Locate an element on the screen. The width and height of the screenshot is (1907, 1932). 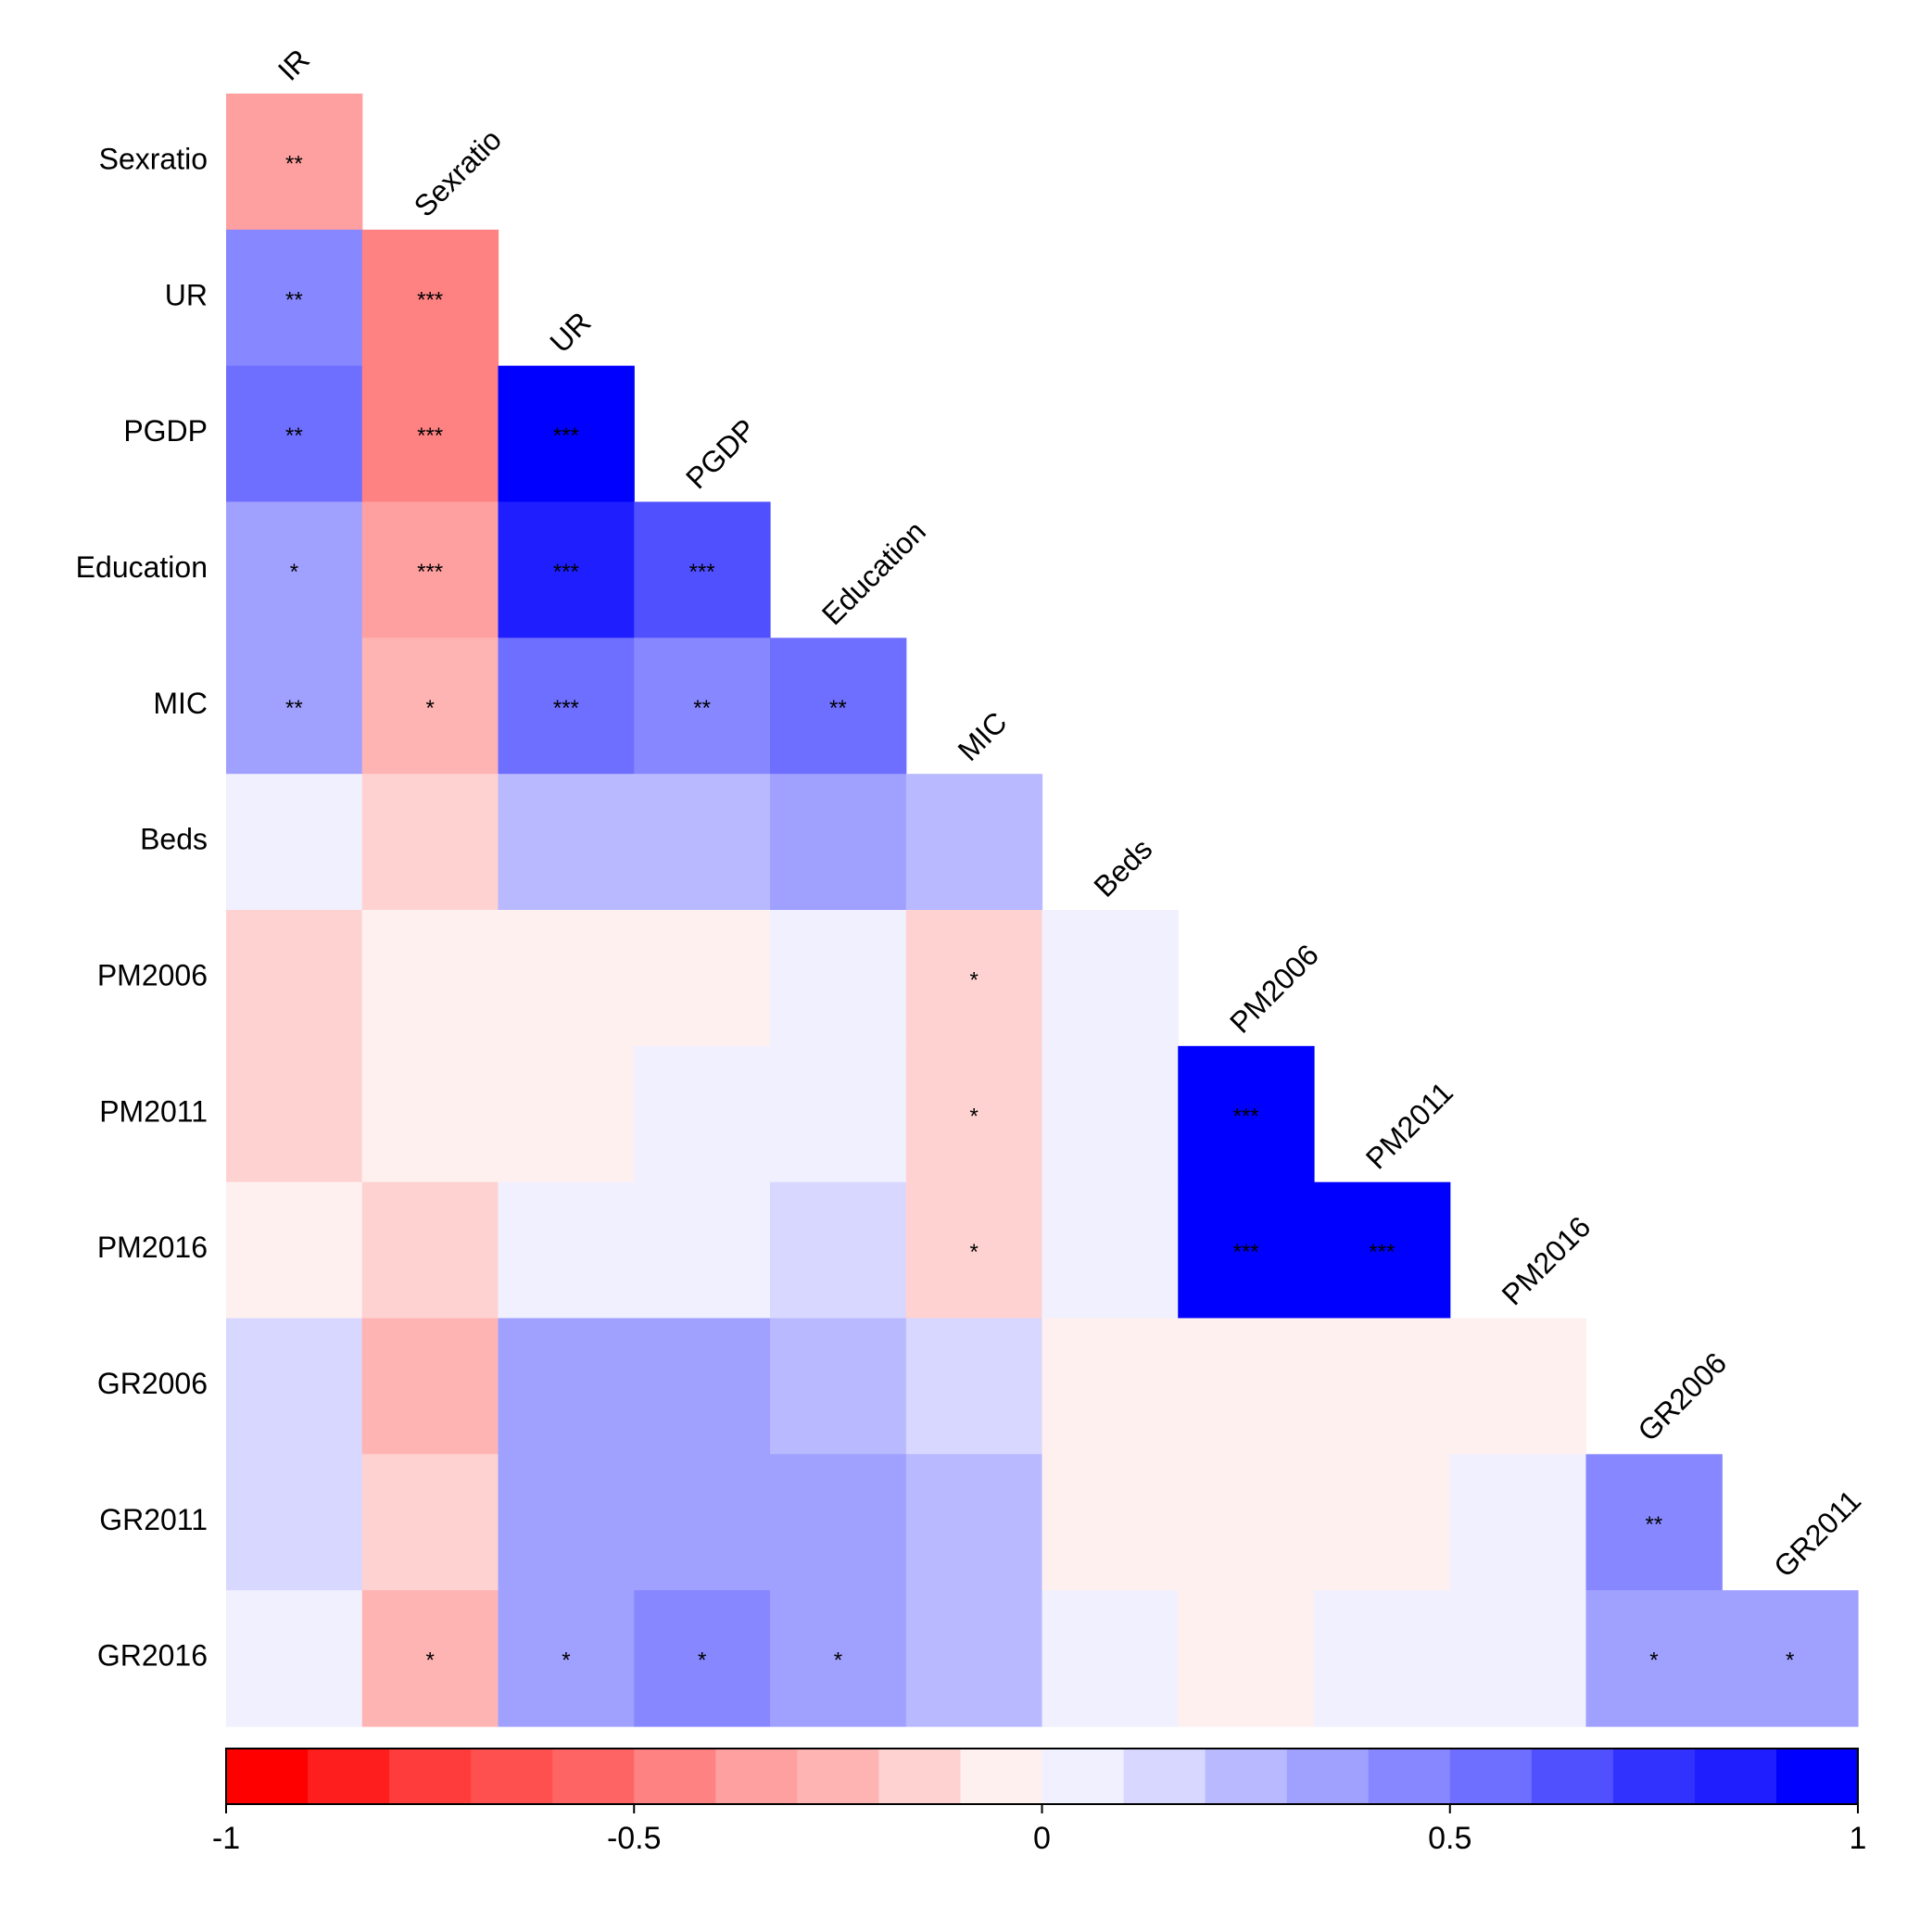
cell-GR2016-PM2006 is located at coordinates (1246, 1658).